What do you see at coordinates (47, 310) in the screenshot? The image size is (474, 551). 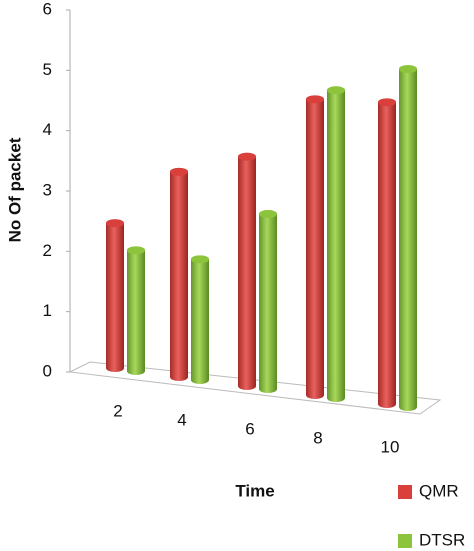 I see `y-tick-label: 1` at bounding box center [47, 310].